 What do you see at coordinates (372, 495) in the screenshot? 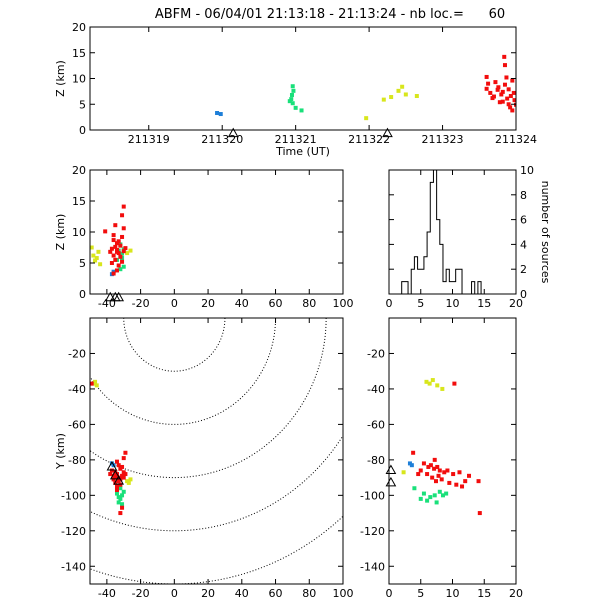
I see `y-tick-label: -100` at bounding box center [372, 495].